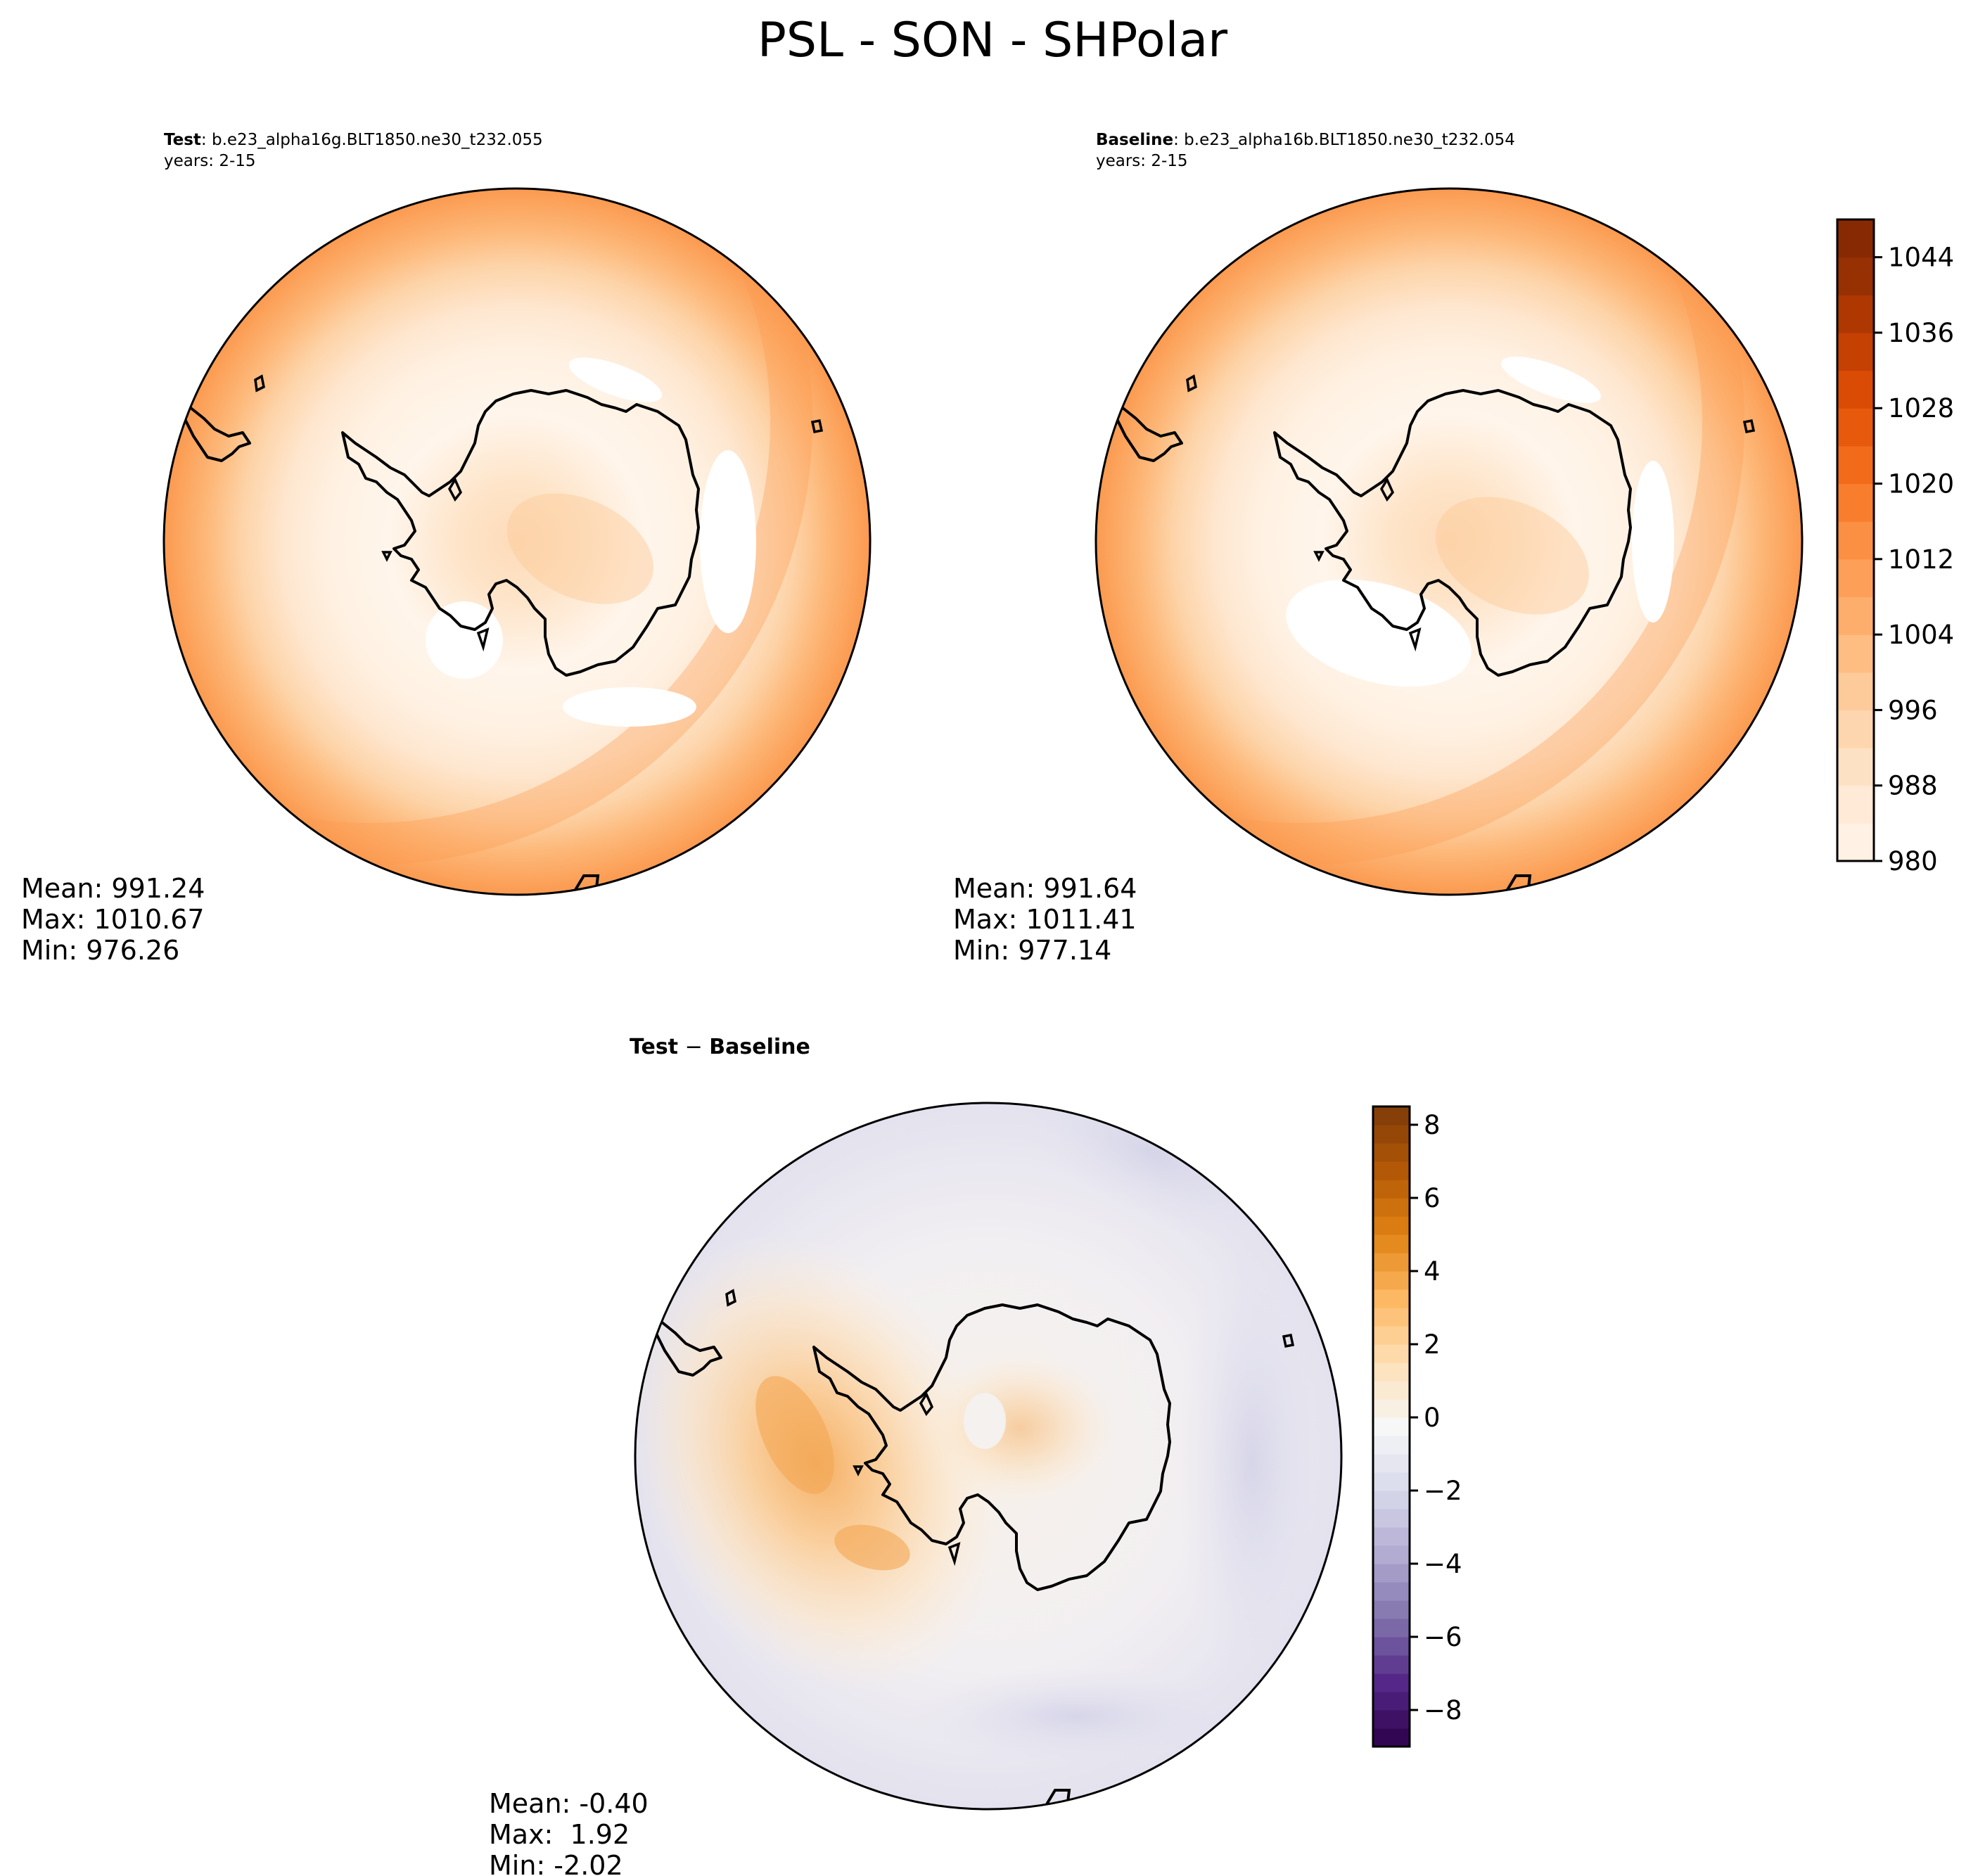 This screenshot has height=1876, width=1985. Describe the element at coordinates (100, 950) in the screenshot. I see `test-stat-min: Min: 976.26` at that location.